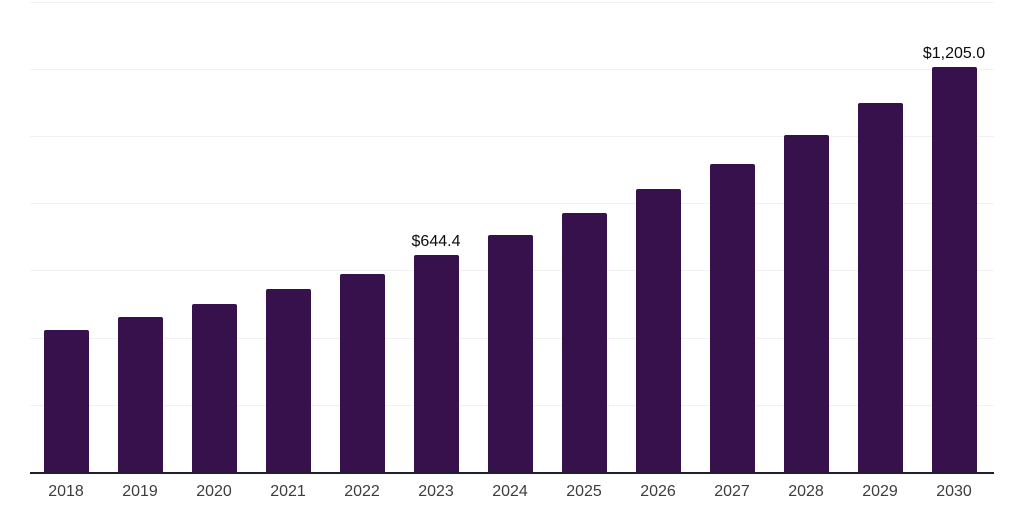 The image size is (1024, 512). I want to click on bar-2024, so click(510, 353).